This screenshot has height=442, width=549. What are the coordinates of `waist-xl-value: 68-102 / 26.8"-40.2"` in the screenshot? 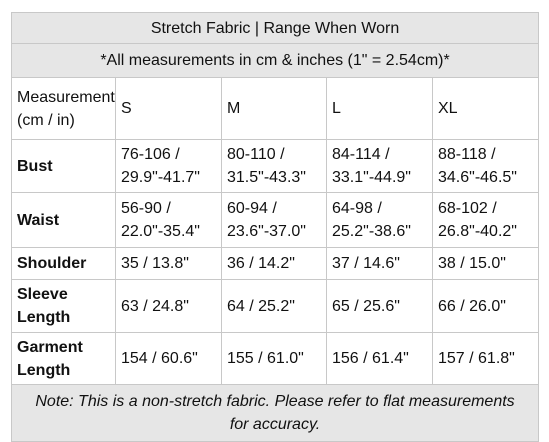 It's located at (485, 220).